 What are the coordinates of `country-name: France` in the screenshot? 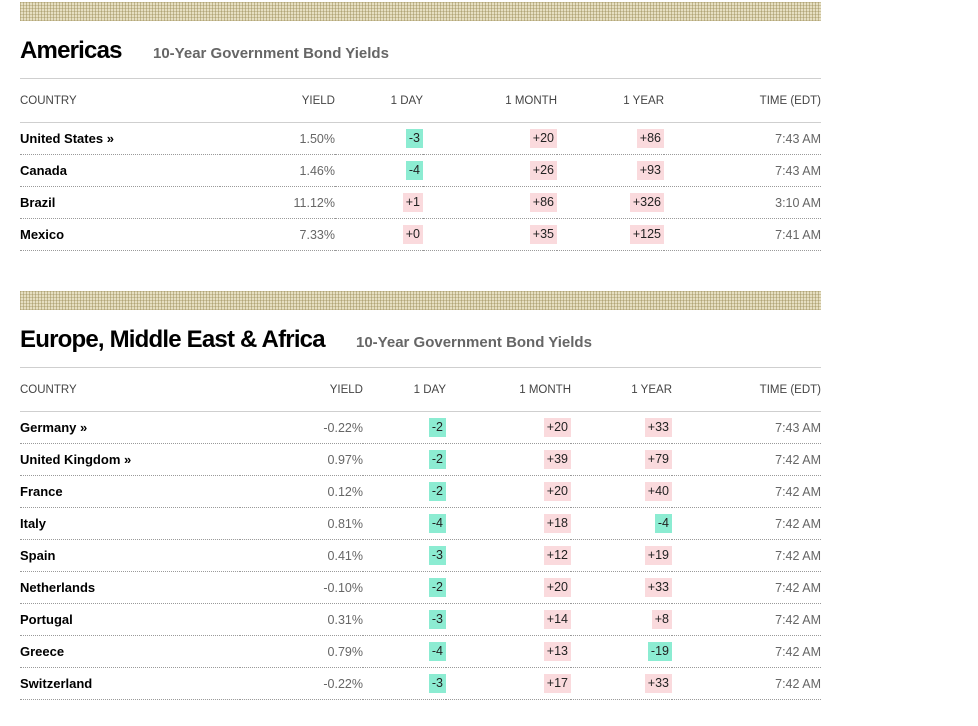 It's located at (41, 491).